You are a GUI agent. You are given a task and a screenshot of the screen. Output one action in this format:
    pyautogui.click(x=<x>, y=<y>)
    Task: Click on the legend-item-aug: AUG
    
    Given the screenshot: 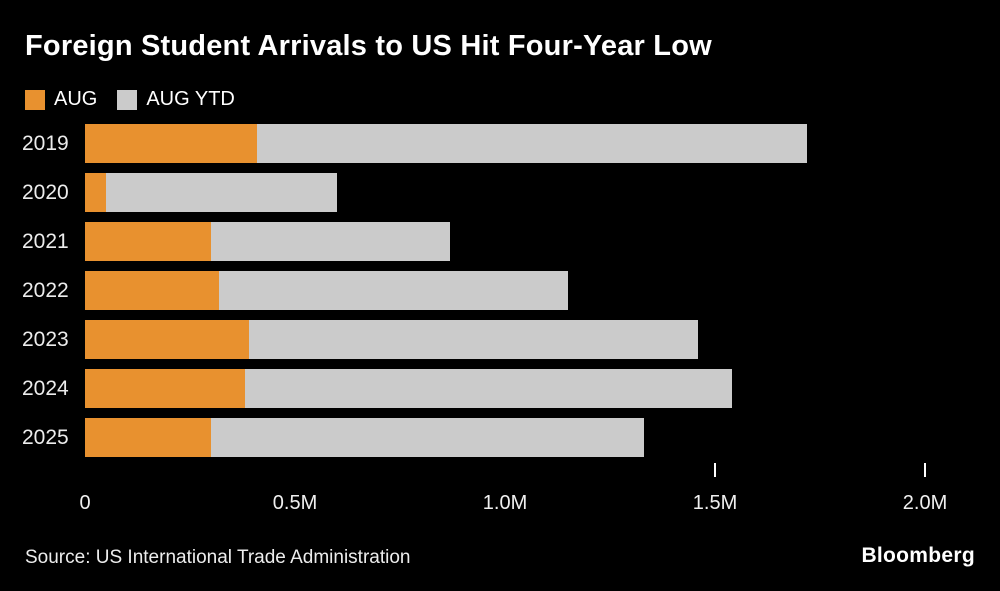 What is the action you would take?
    pyautogui.click(x=61, y=99)
    